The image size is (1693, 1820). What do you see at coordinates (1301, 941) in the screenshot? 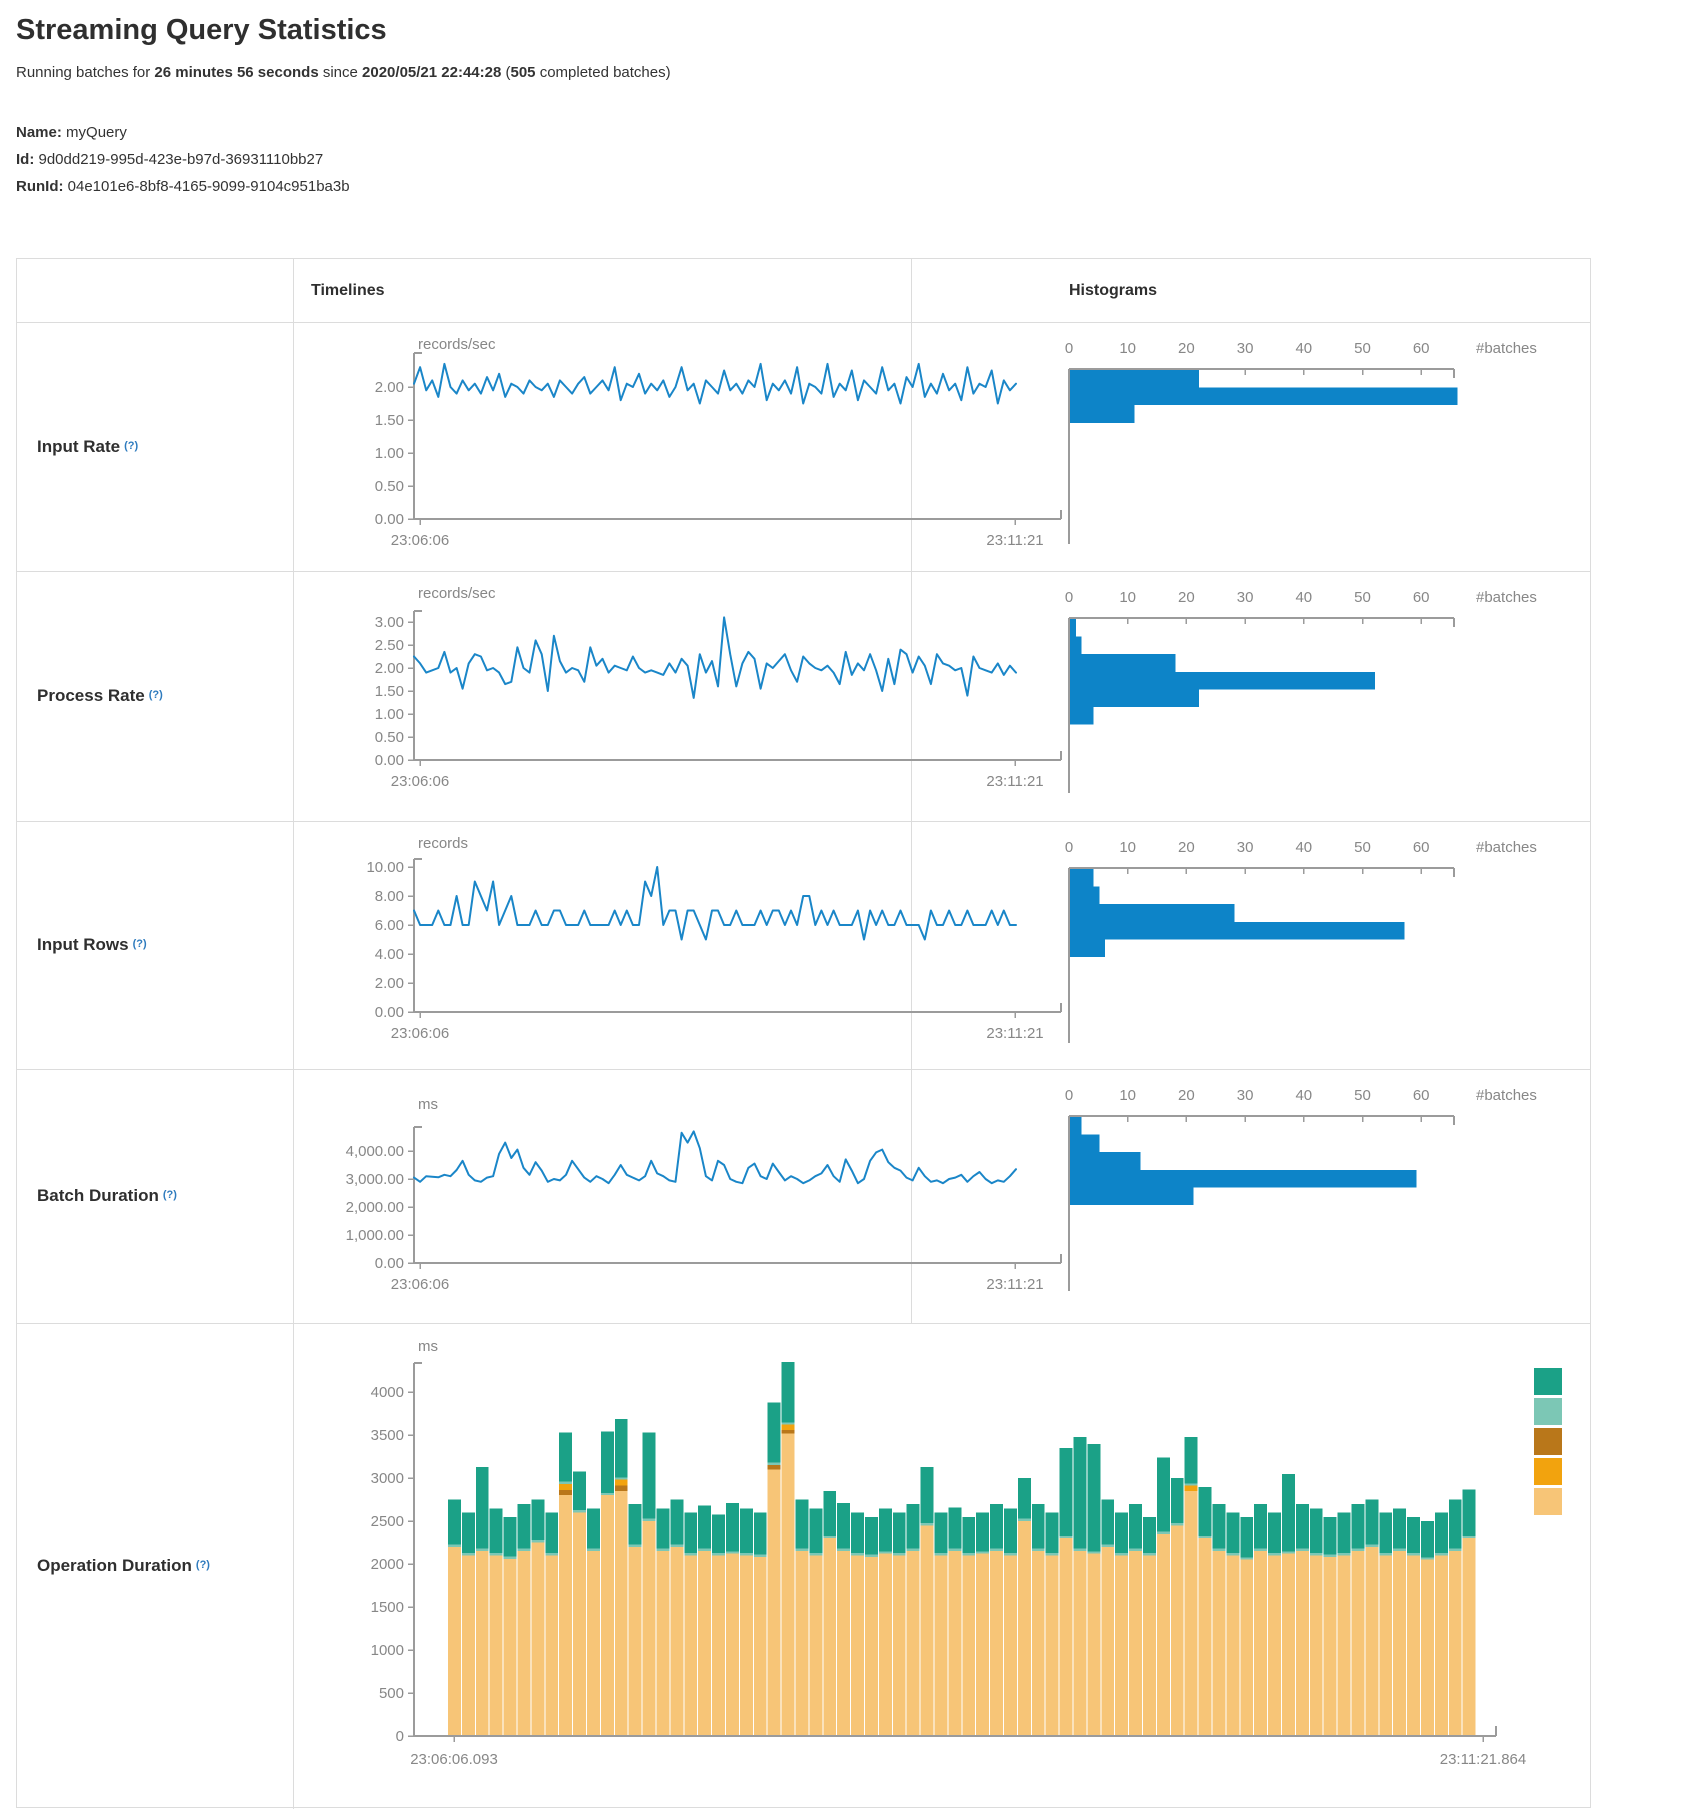
I see `input-rows-histogram-chart: 0 10 20 30 40 50 60 #batches` at bounding box center [1301, 941].